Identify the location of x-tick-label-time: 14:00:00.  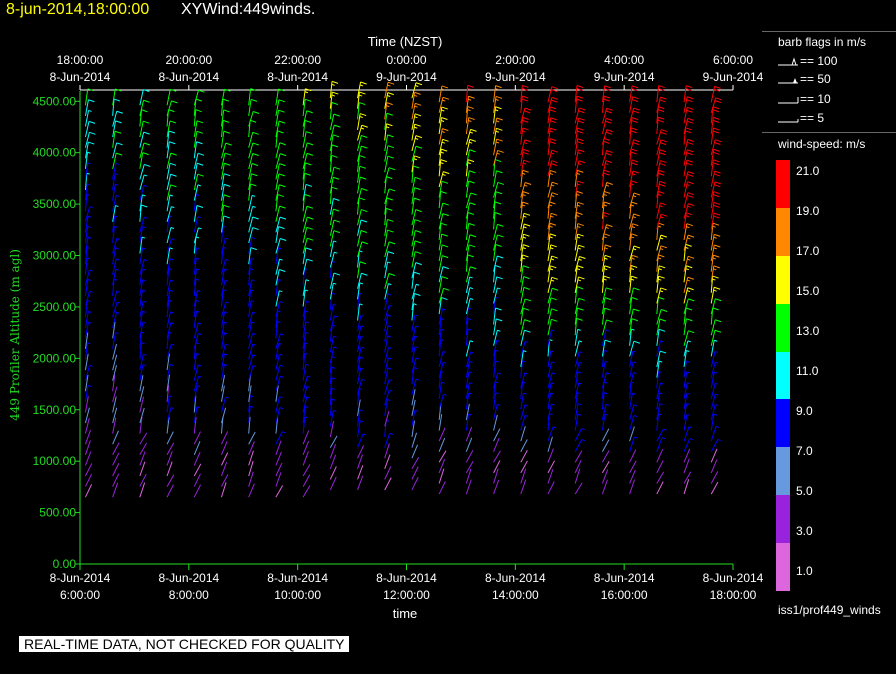
(515, 595).